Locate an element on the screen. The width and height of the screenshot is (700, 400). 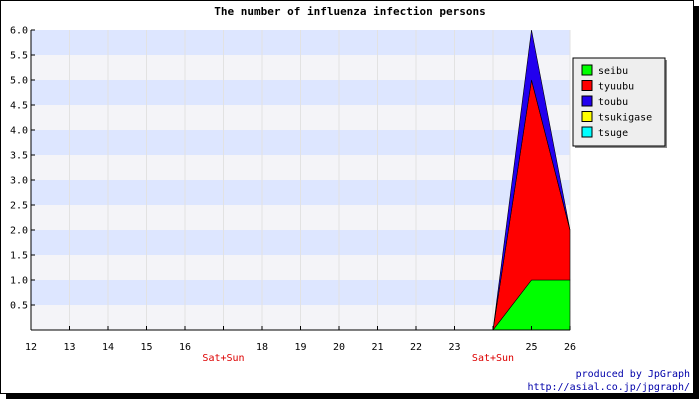
x-tick-label: 20 is located at coordinates (339, 347).